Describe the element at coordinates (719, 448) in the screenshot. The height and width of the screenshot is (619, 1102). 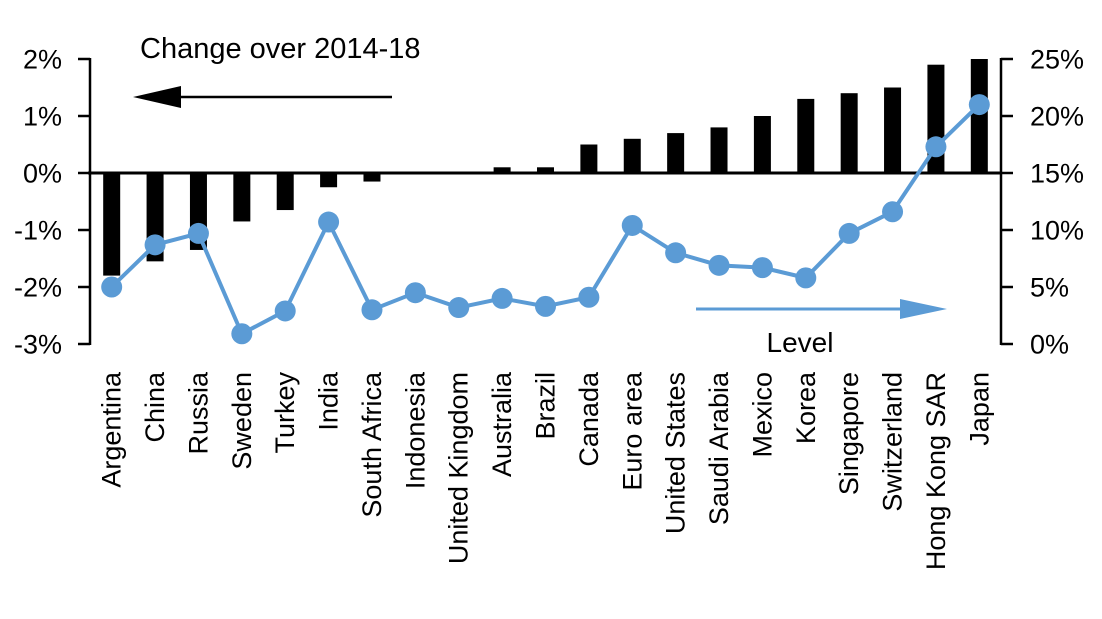
I see `category-label-Saudi Arabia: Saudi Arabia` at that location.